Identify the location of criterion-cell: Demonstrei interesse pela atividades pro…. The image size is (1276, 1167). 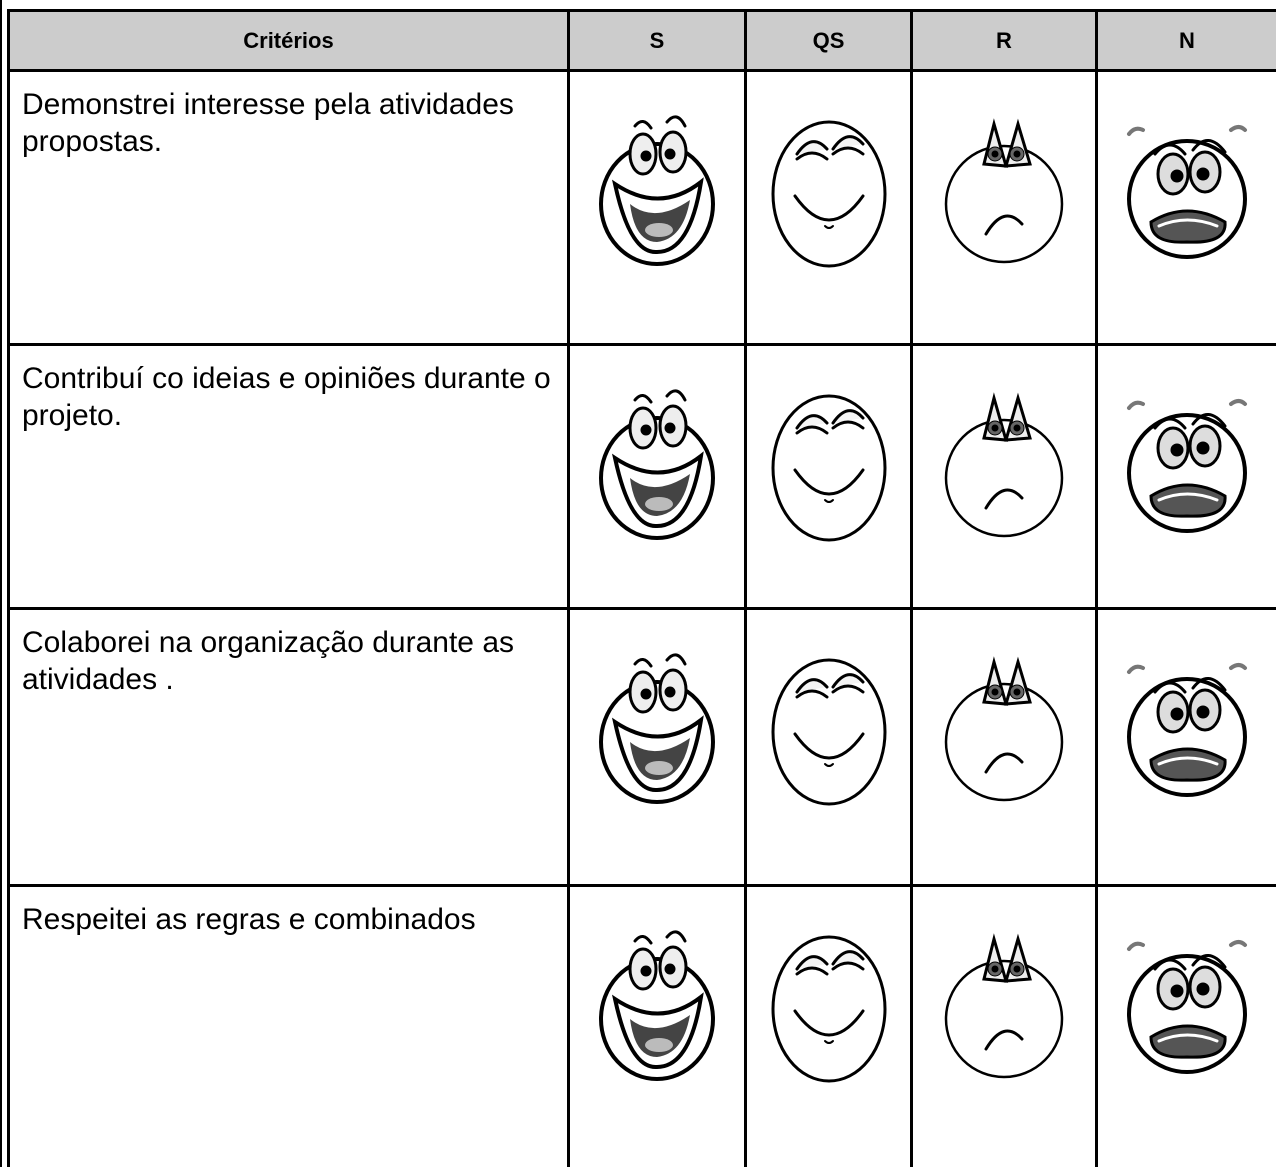
(290, 209).